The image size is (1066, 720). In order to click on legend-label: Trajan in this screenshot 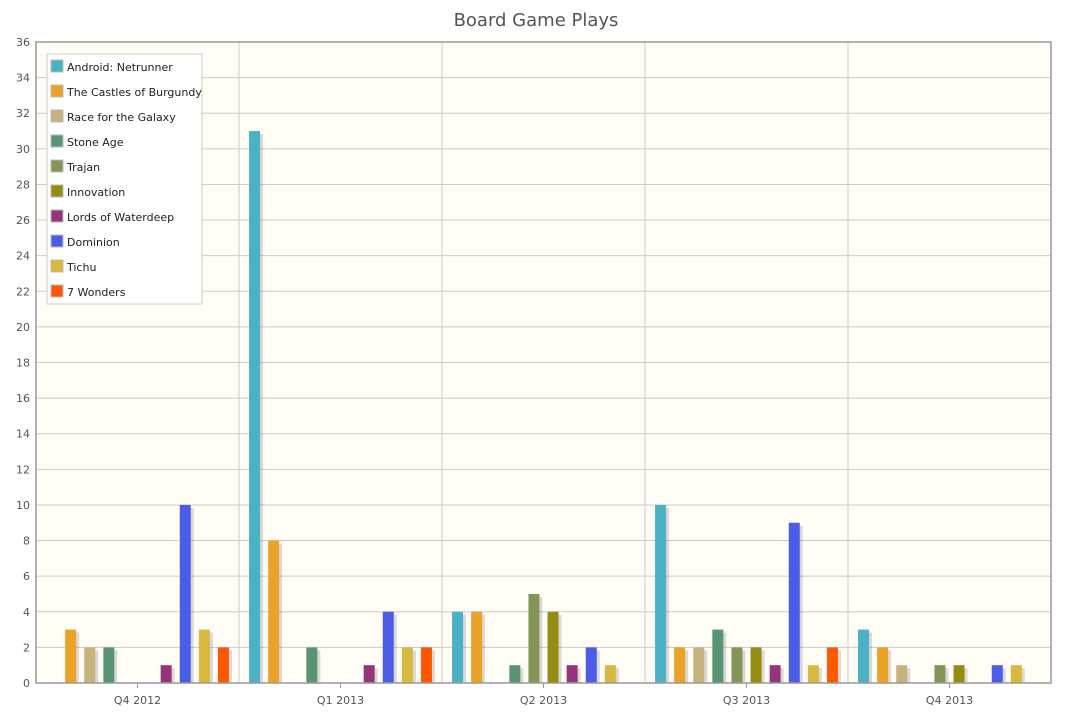, I will do `click(83, 167)`.